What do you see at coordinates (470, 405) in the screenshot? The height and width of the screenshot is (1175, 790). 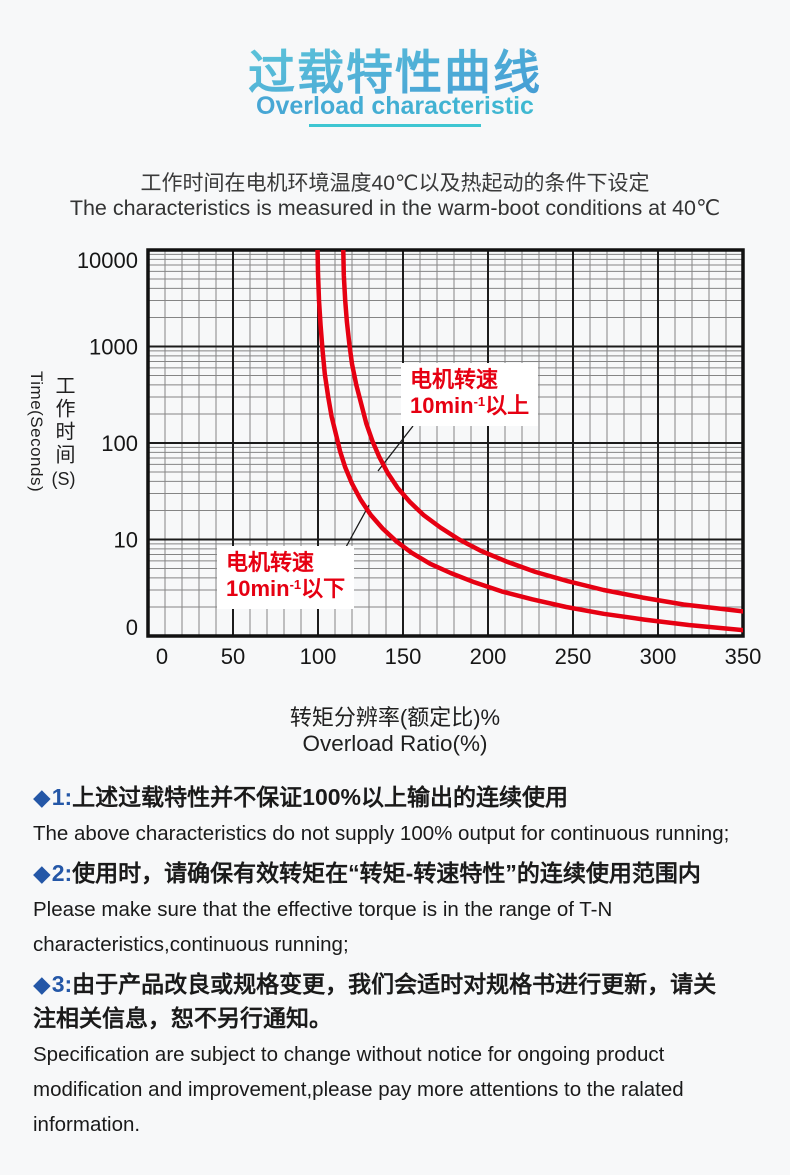 I see `annotation-speed-above-line2: 10min-1以上` at bounding box center [470, 405].